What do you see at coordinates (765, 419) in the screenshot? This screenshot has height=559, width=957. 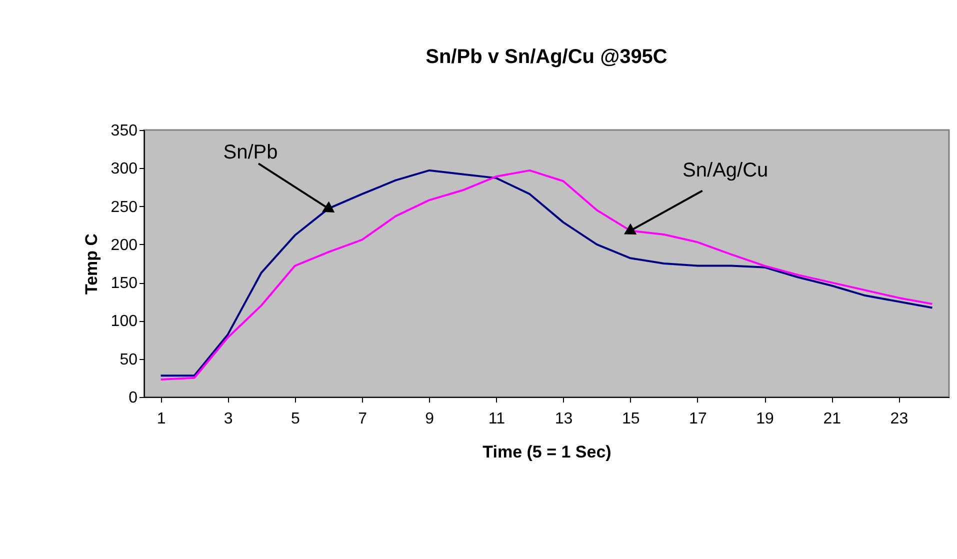 I see `x-tick-label: 19` at bounding box center [765, 419].